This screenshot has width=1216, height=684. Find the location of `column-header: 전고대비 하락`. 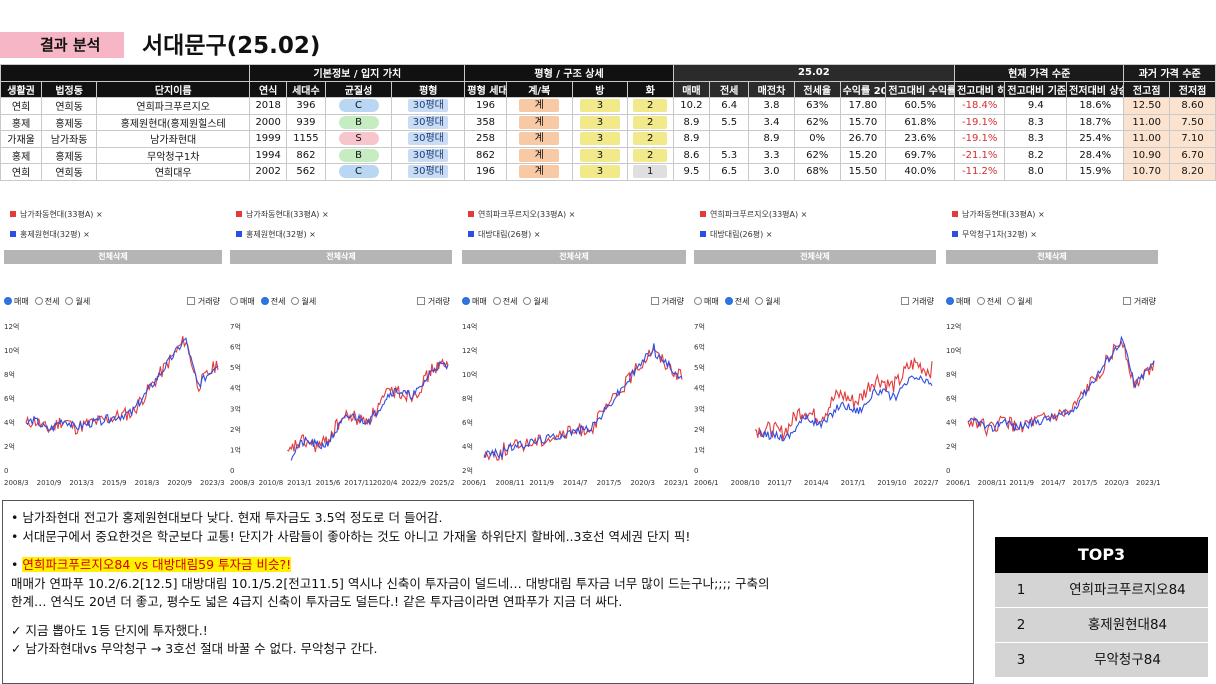

column-header: 전고대비 하락 is located at coordinates (980, 89).